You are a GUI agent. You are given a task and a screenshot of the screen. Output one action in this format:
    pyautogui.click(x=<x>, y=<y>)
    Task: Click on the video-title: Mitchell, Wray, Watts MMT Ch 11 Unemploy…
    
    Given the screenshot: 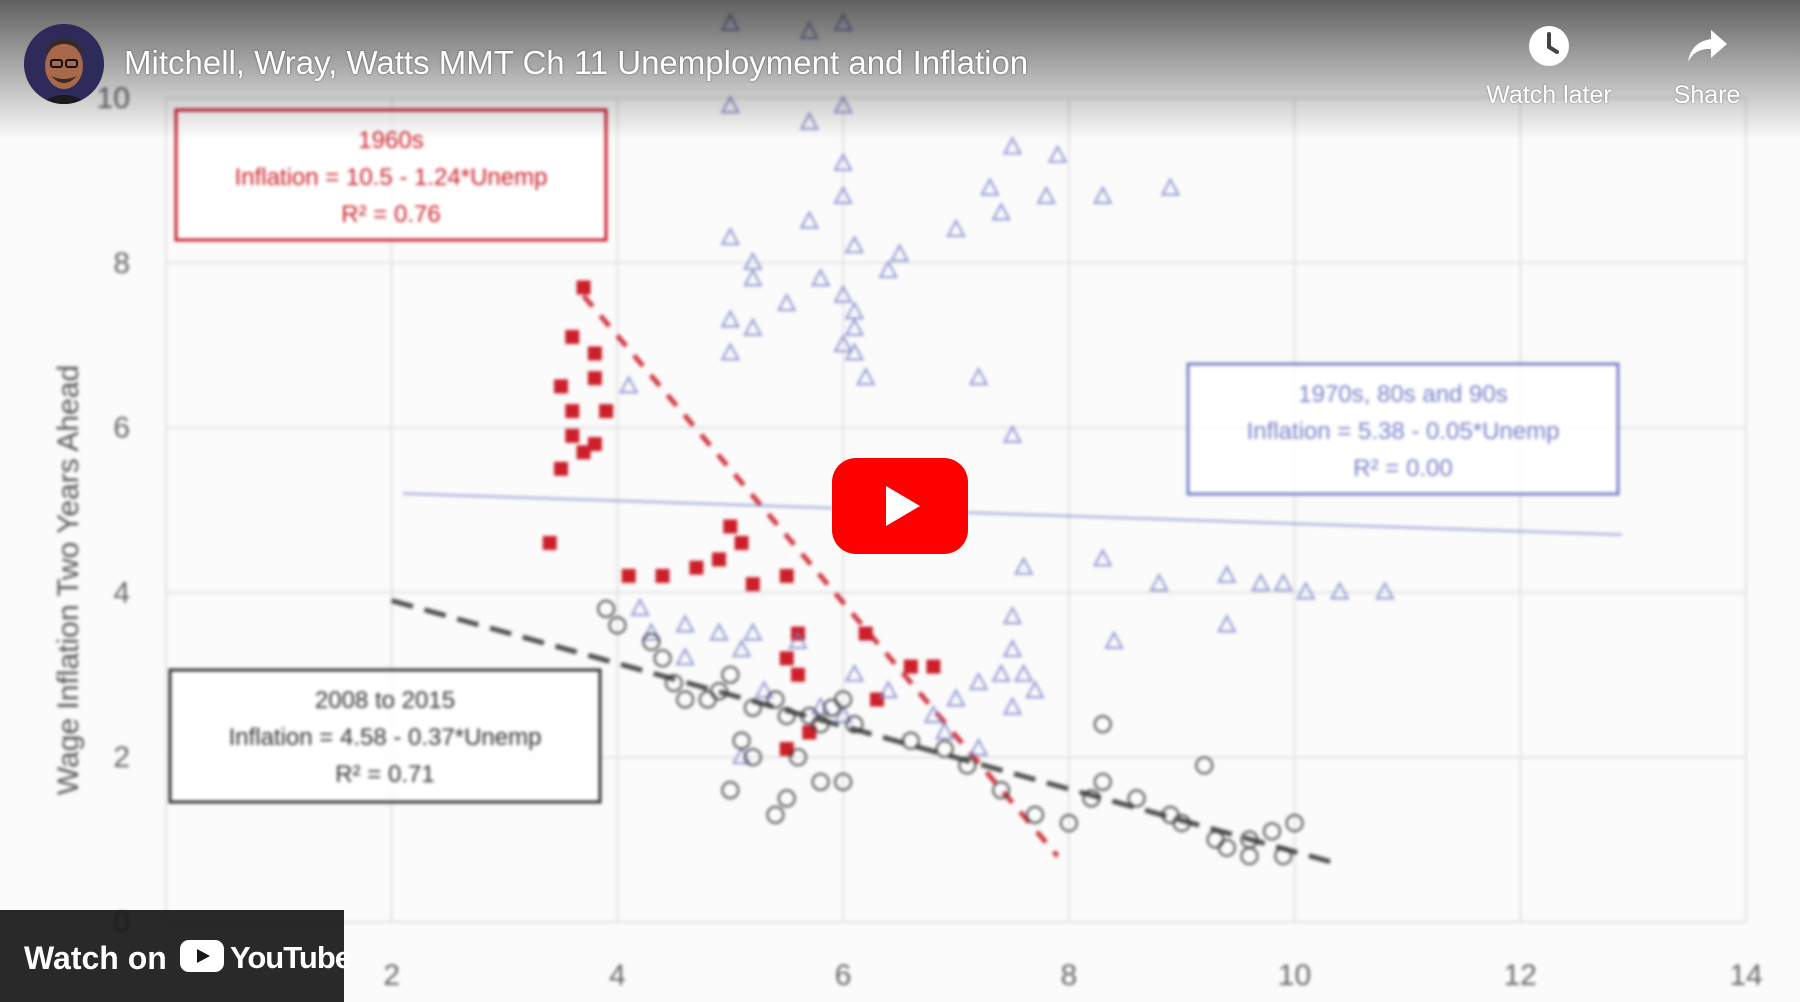 What is the action you would take?
    pyautogui.click(x=576, y=62)
    